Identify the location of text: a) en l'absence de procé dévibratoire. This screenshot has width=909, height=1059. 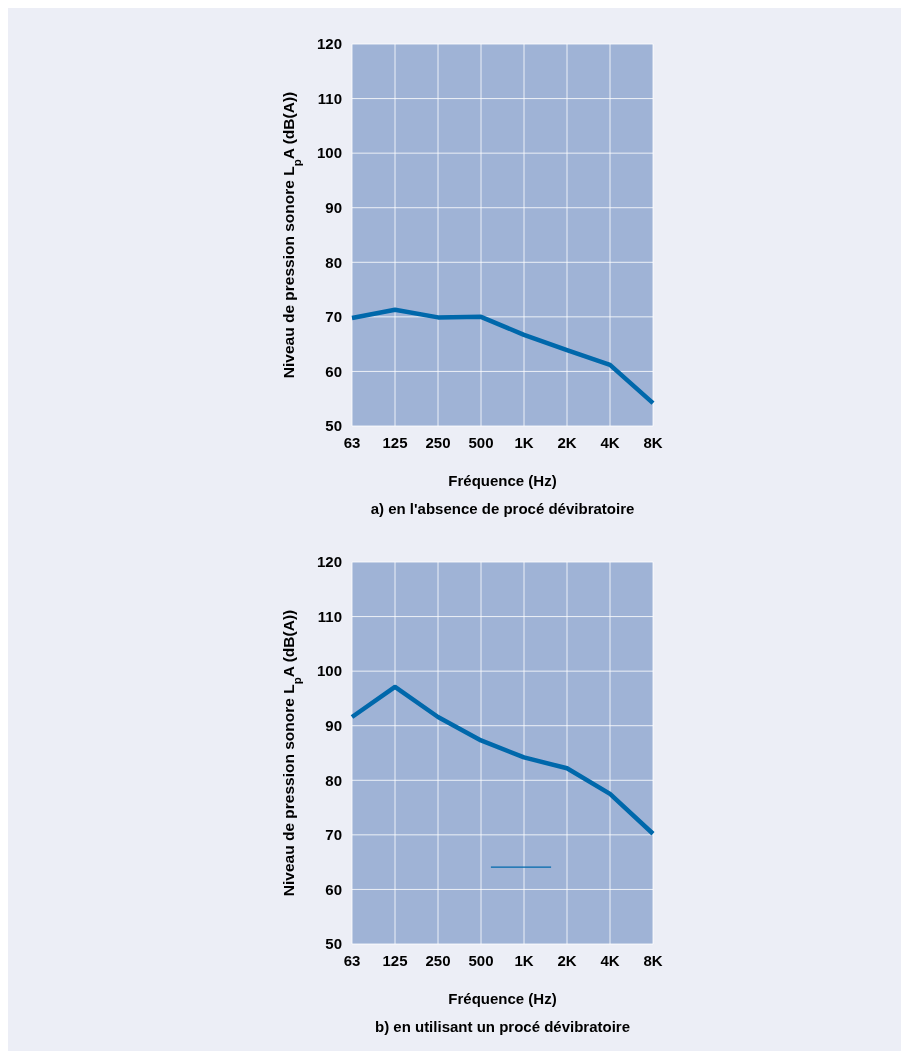
(502, 508).